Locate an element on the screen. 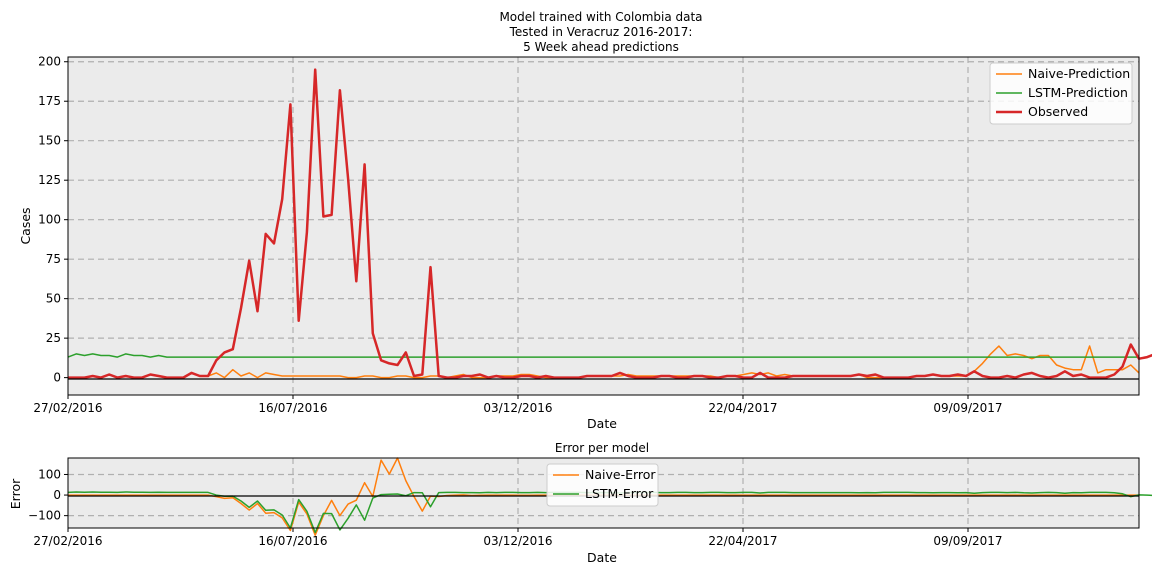 This screenshot has height=576, width=1152. top-y-axis-label: Cases is located at coordinates (25, 225).